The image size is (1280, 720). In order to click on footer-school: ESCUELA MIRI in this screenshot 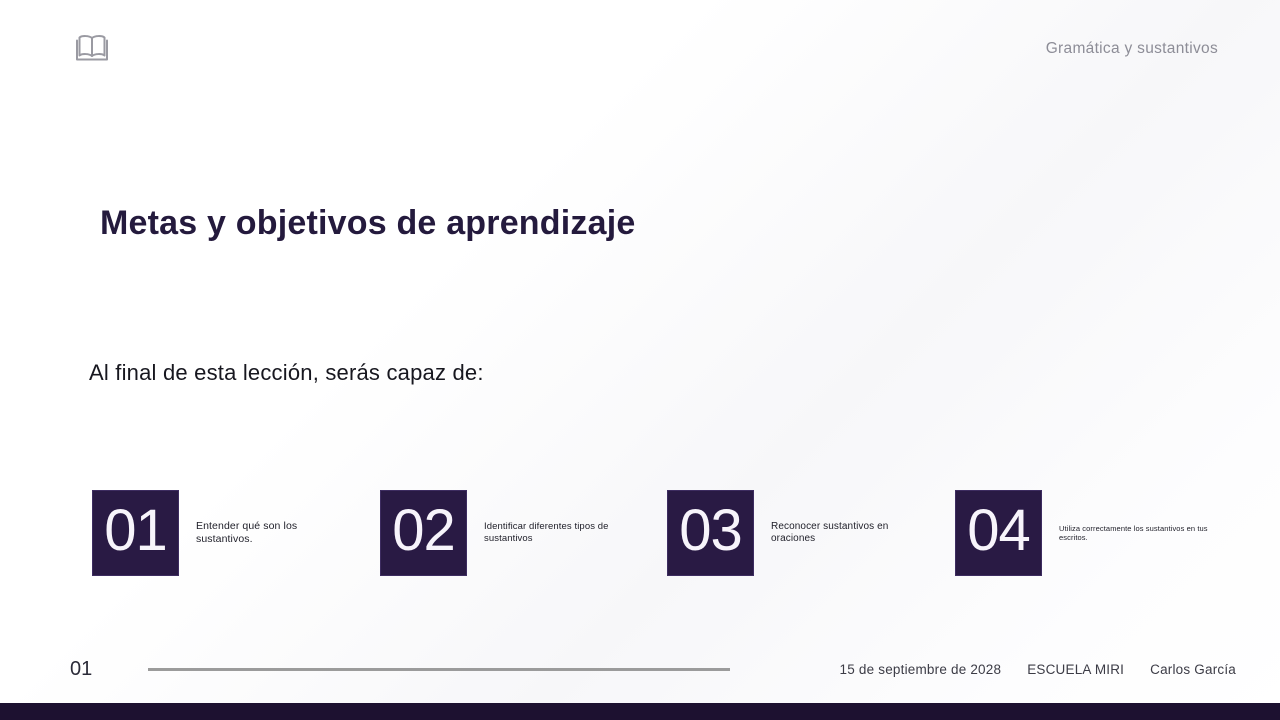, I will do `click(1076, 669)`.